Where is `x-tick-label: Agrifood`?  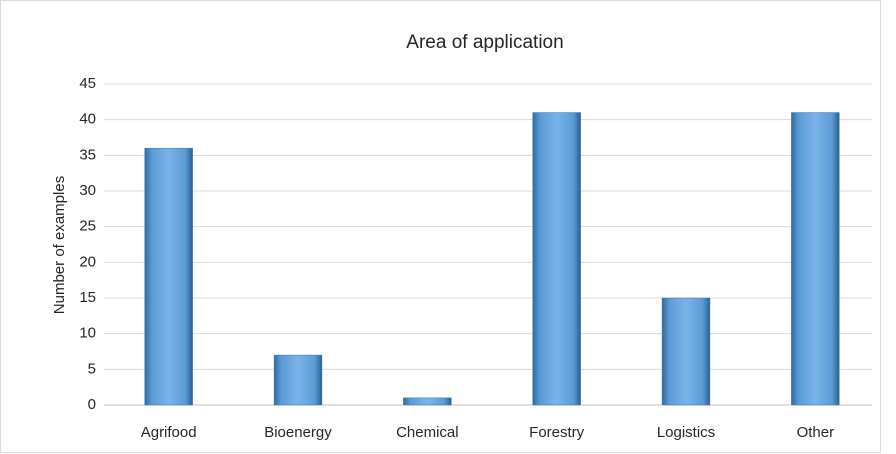 x-tick-label: Agrifood is located at coordinates (169, 432).